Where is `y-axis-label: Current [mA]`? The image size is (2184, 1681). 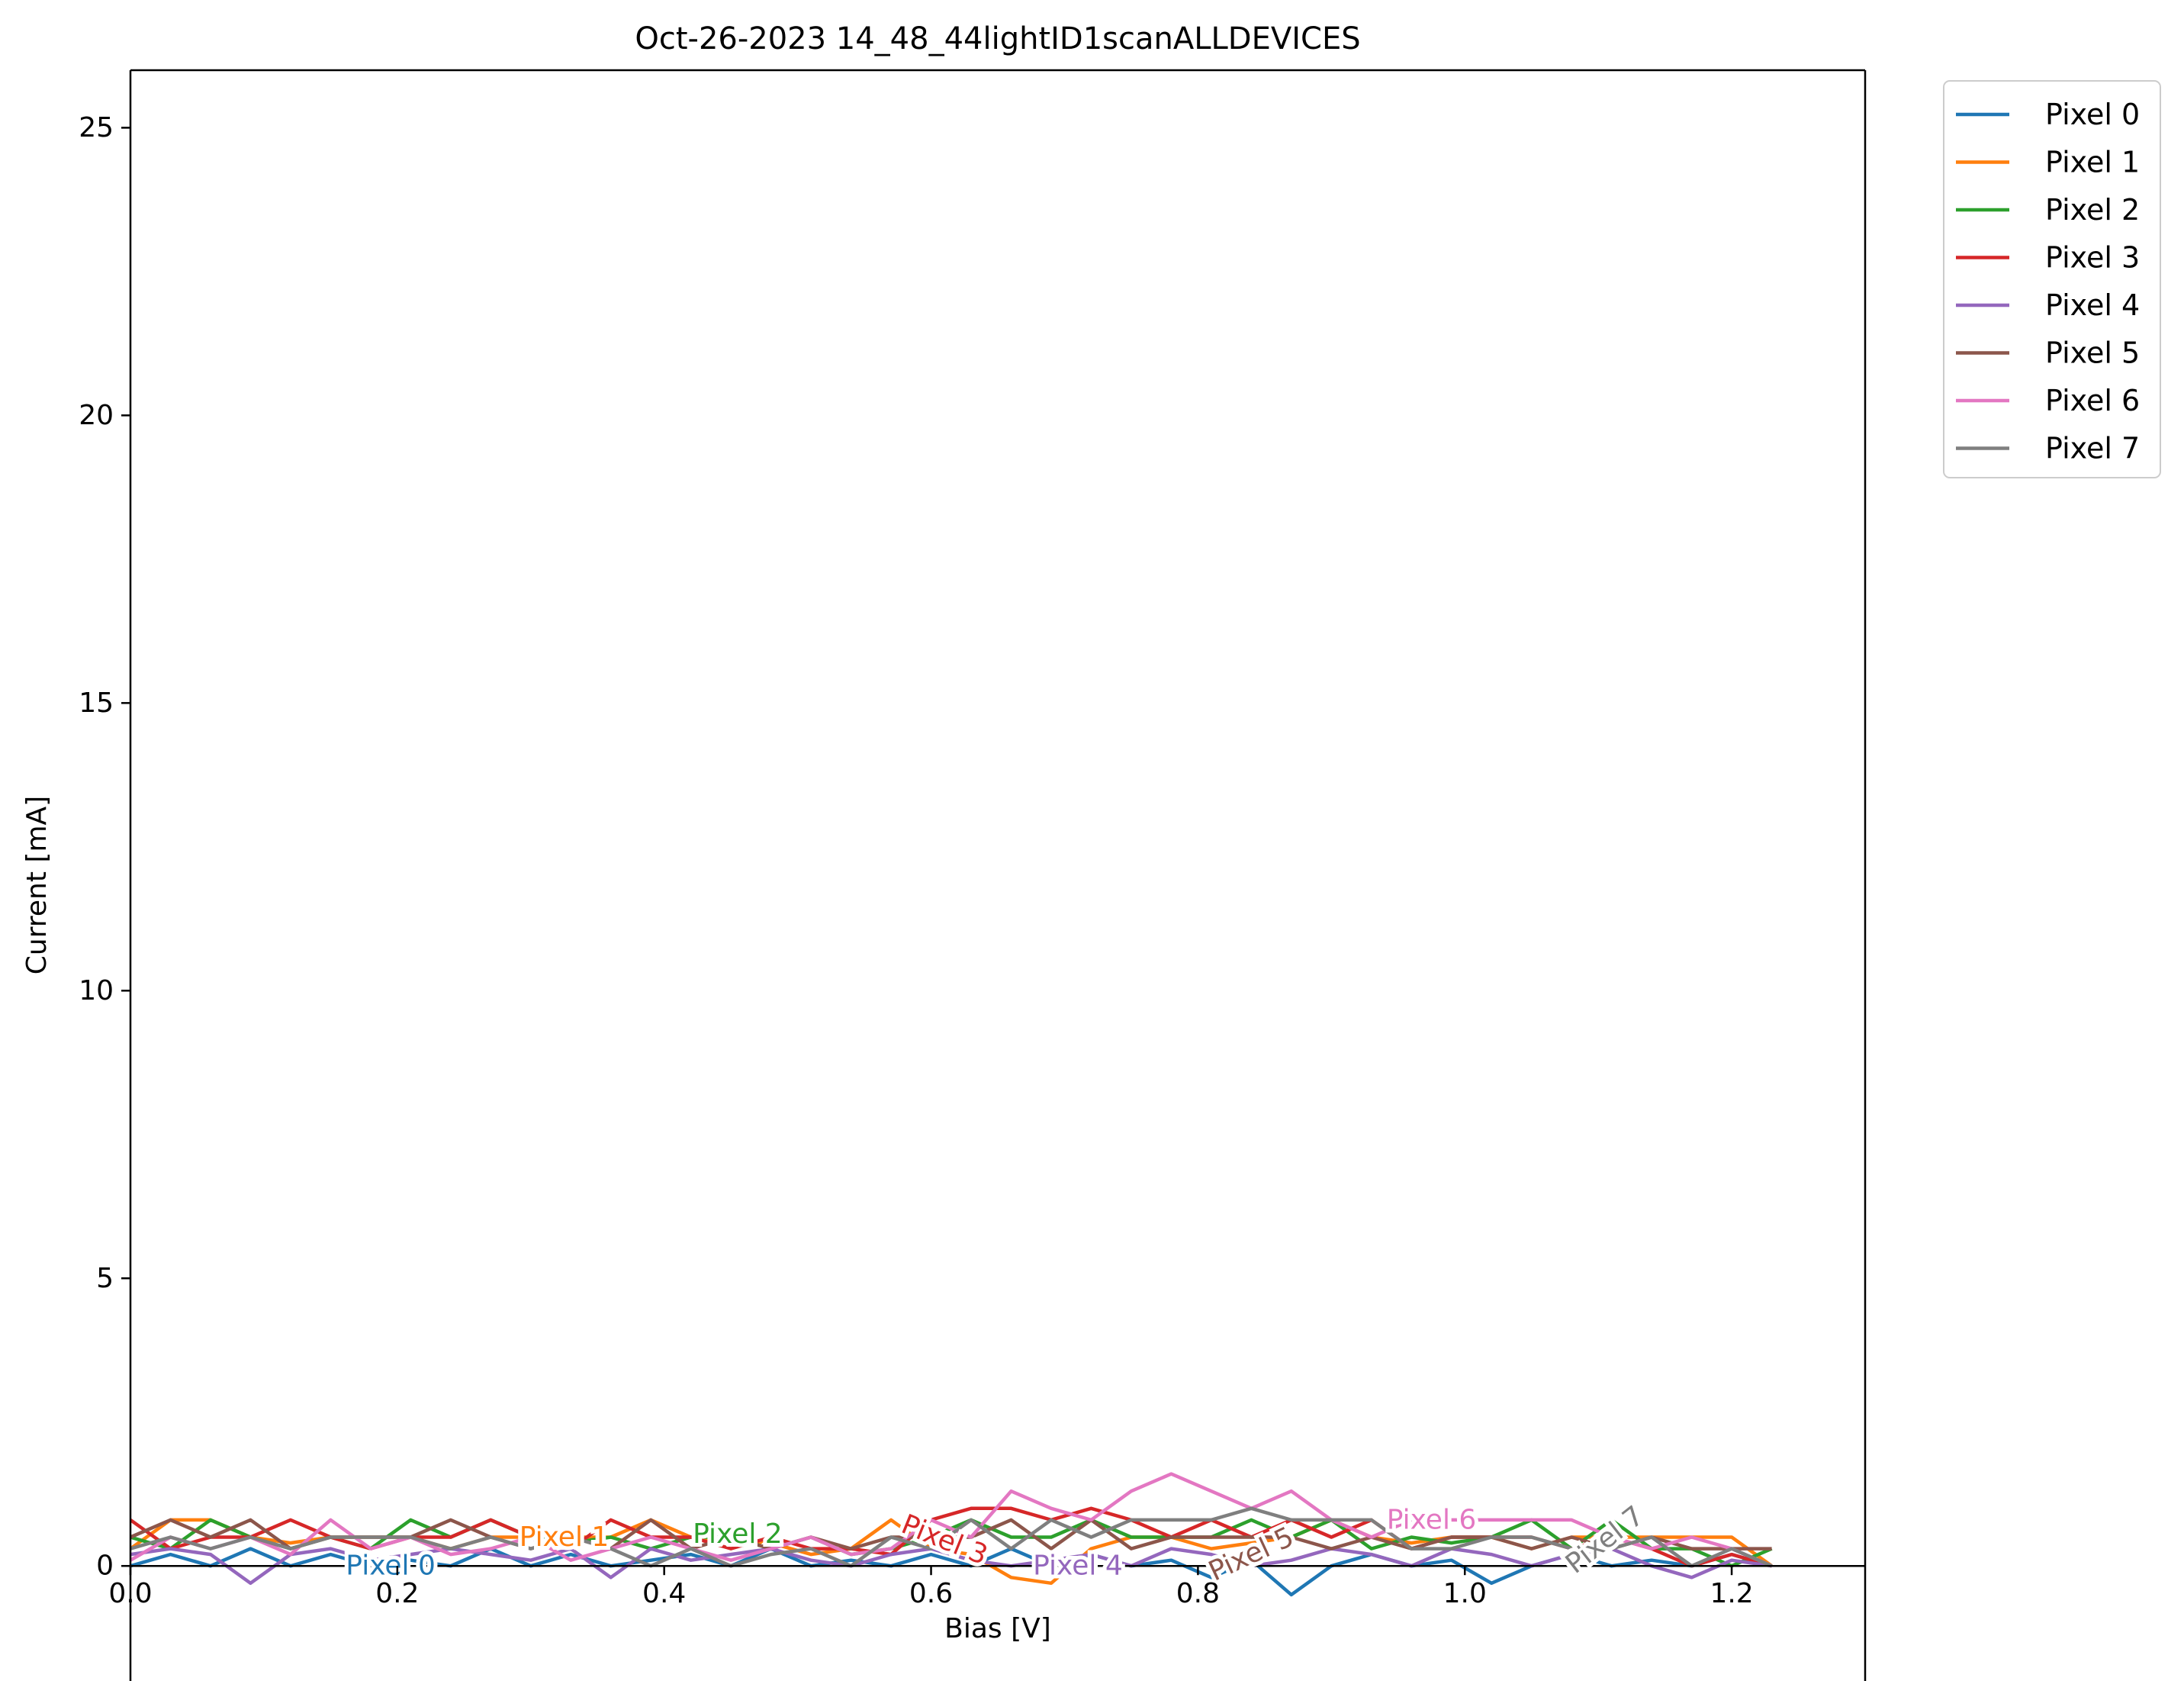 y-axis-label: Current [mA] is located at coordinates (37, 885).